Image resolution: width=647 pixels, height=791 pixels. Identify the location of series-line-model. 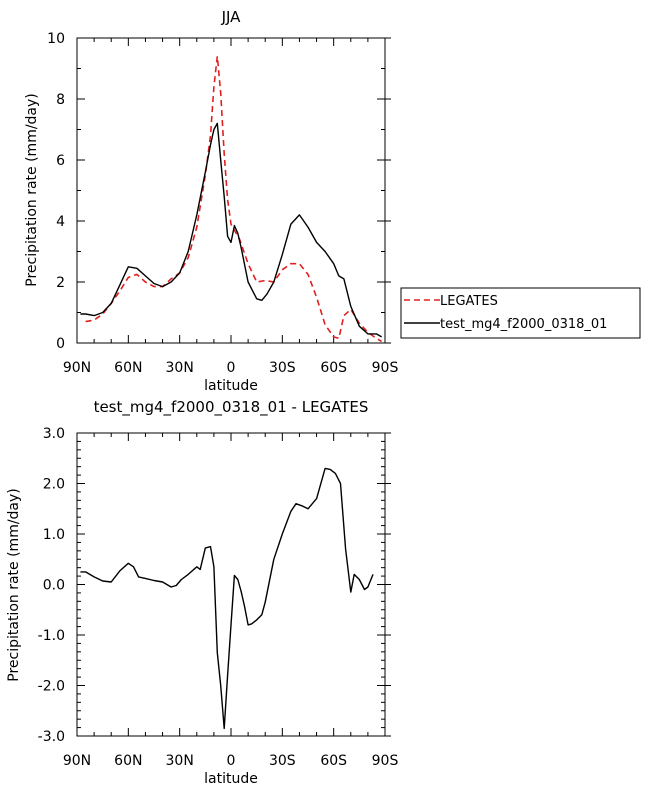
(231, 230).